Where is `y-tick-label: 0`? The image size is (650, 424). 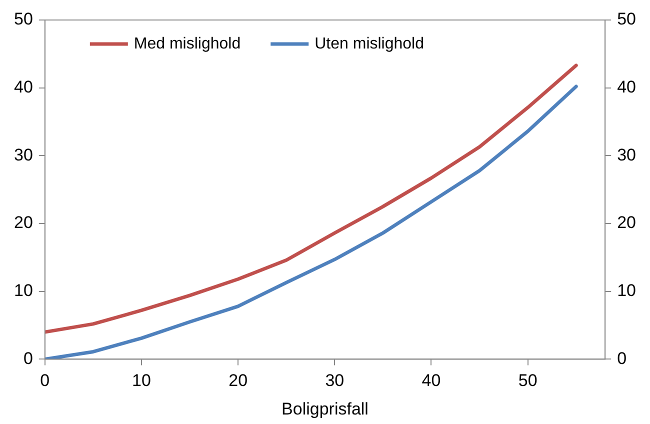
y-tick-label: 0 is located at coordinates (28, 358).